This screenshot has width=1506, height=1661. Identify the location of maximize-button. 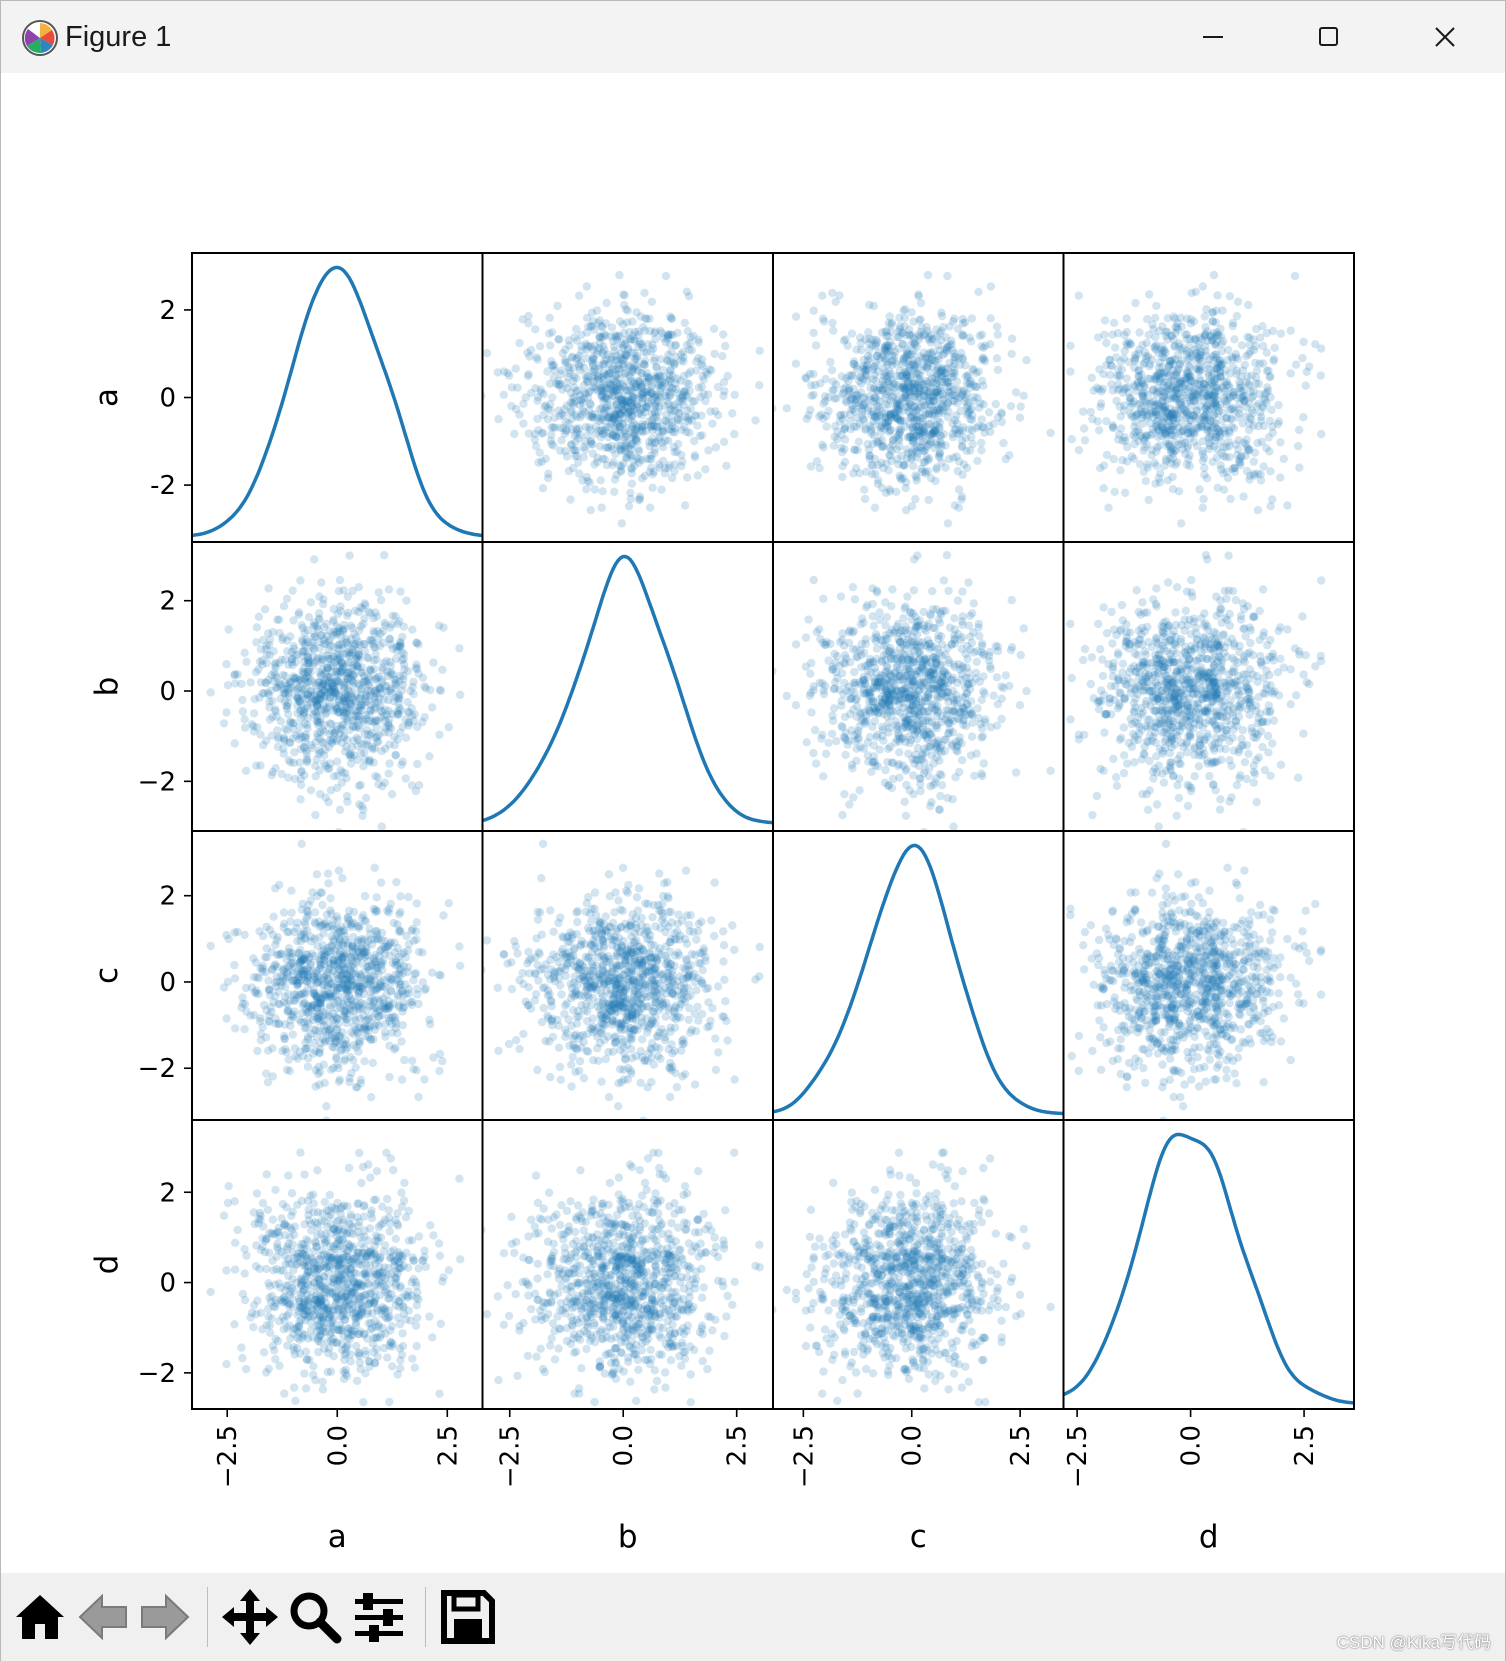
(1329, 37).